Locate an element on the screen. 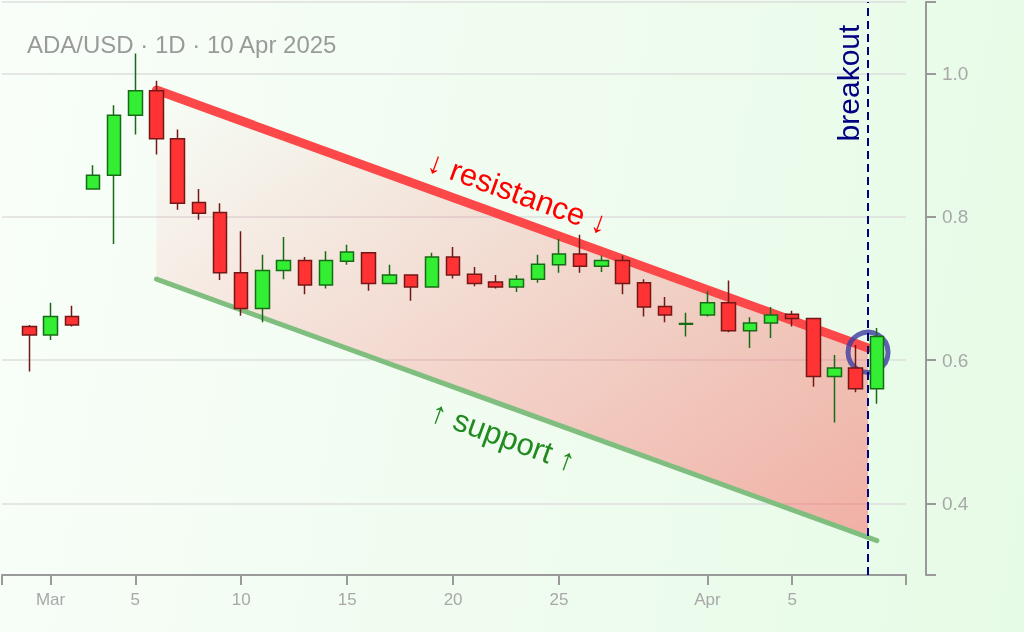 The image size is (1024, 632). x-tick-label: 15 is located at coordinates (347, 599).